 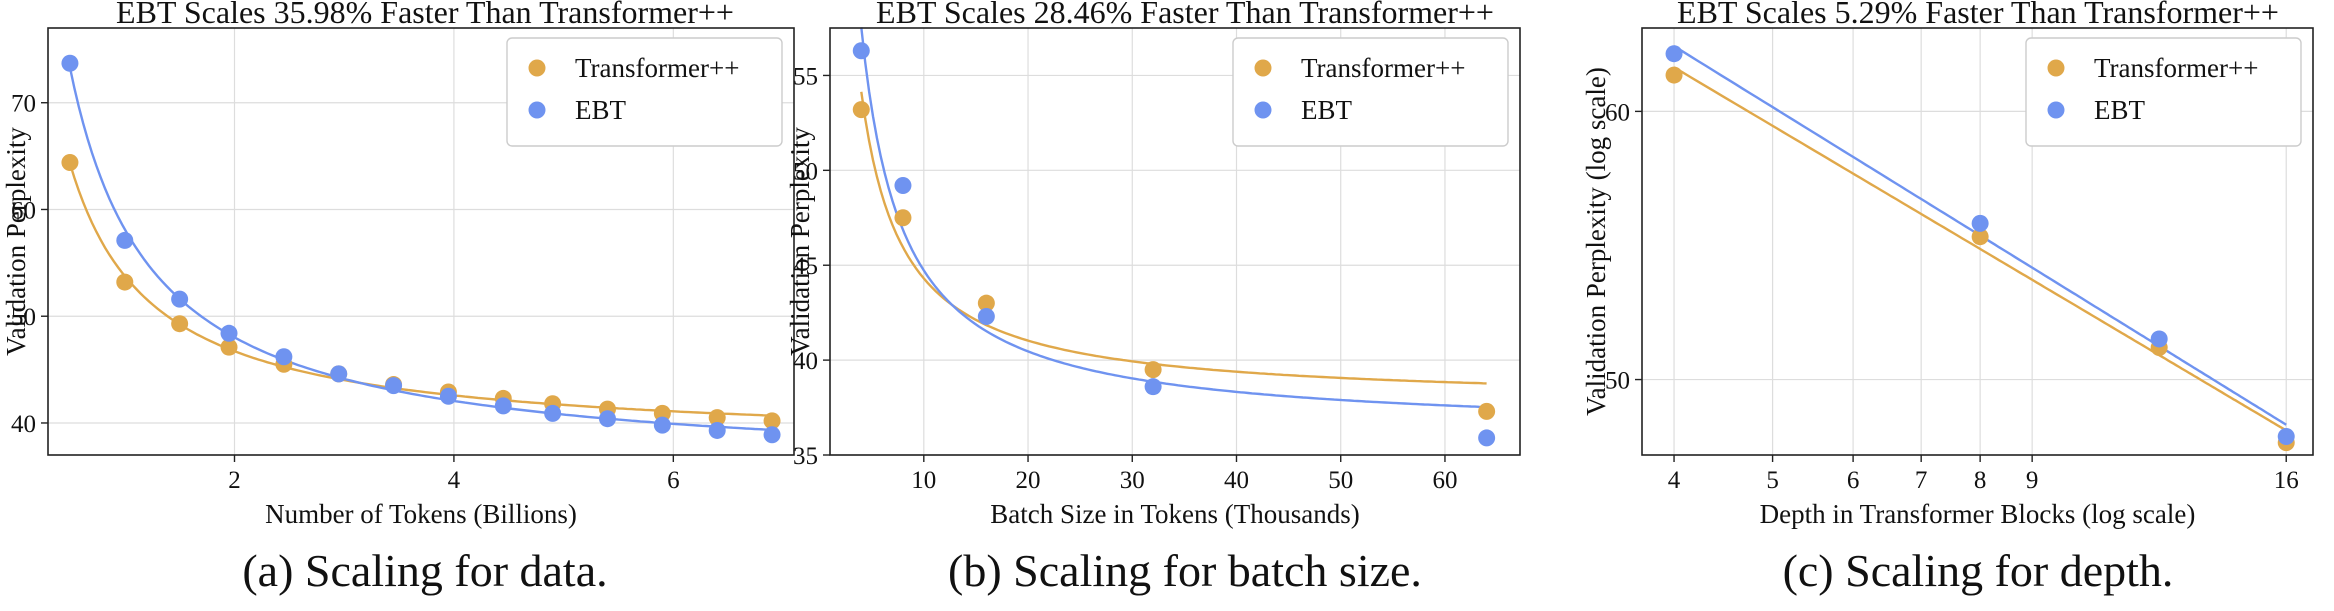 I want to click on figure-caption: (a) Scaling for data., so click(x=424, y=570).